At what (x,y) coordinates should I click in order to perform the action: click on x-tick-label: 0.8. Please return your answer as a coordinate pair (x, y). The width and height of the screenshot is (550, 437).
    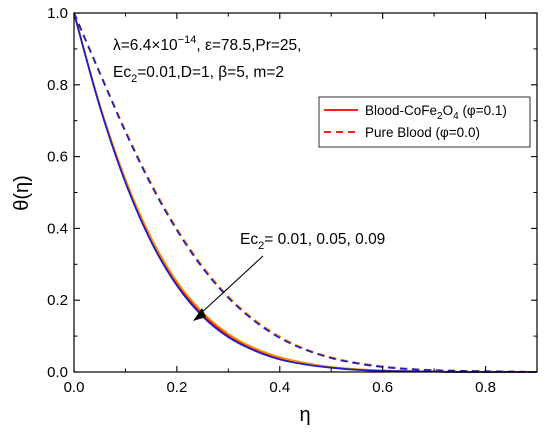
    Looking at the image, I should click on (485, 387).